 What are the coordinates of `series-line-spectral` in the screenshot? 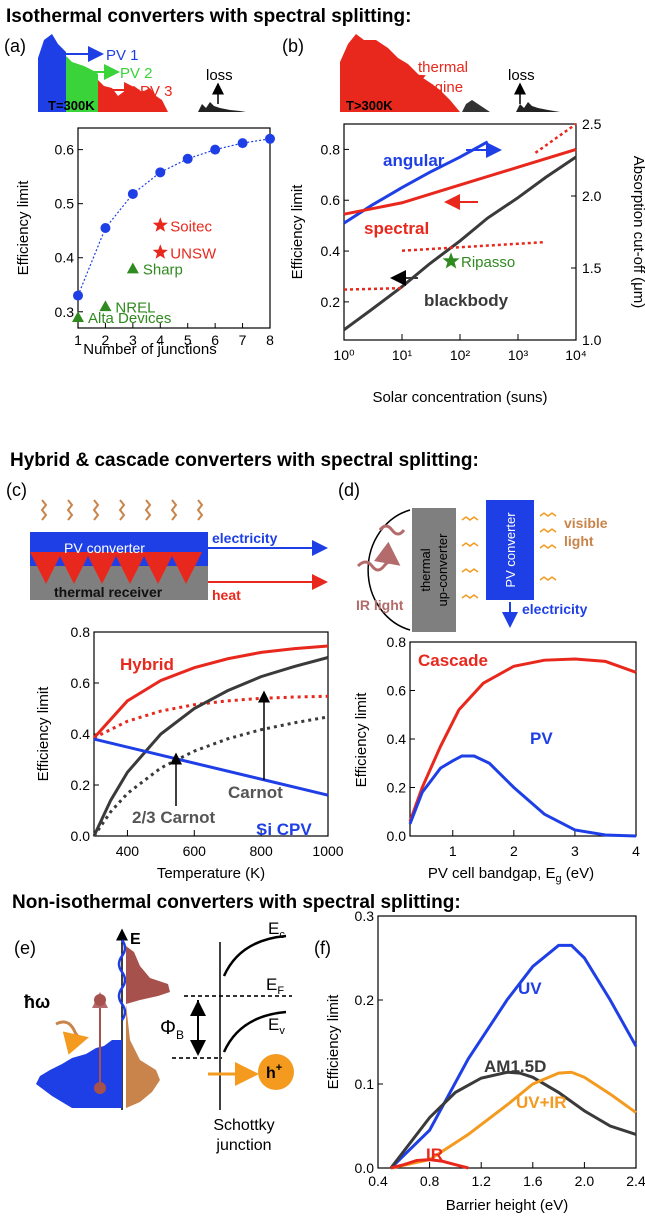 It's located at (460, 181).